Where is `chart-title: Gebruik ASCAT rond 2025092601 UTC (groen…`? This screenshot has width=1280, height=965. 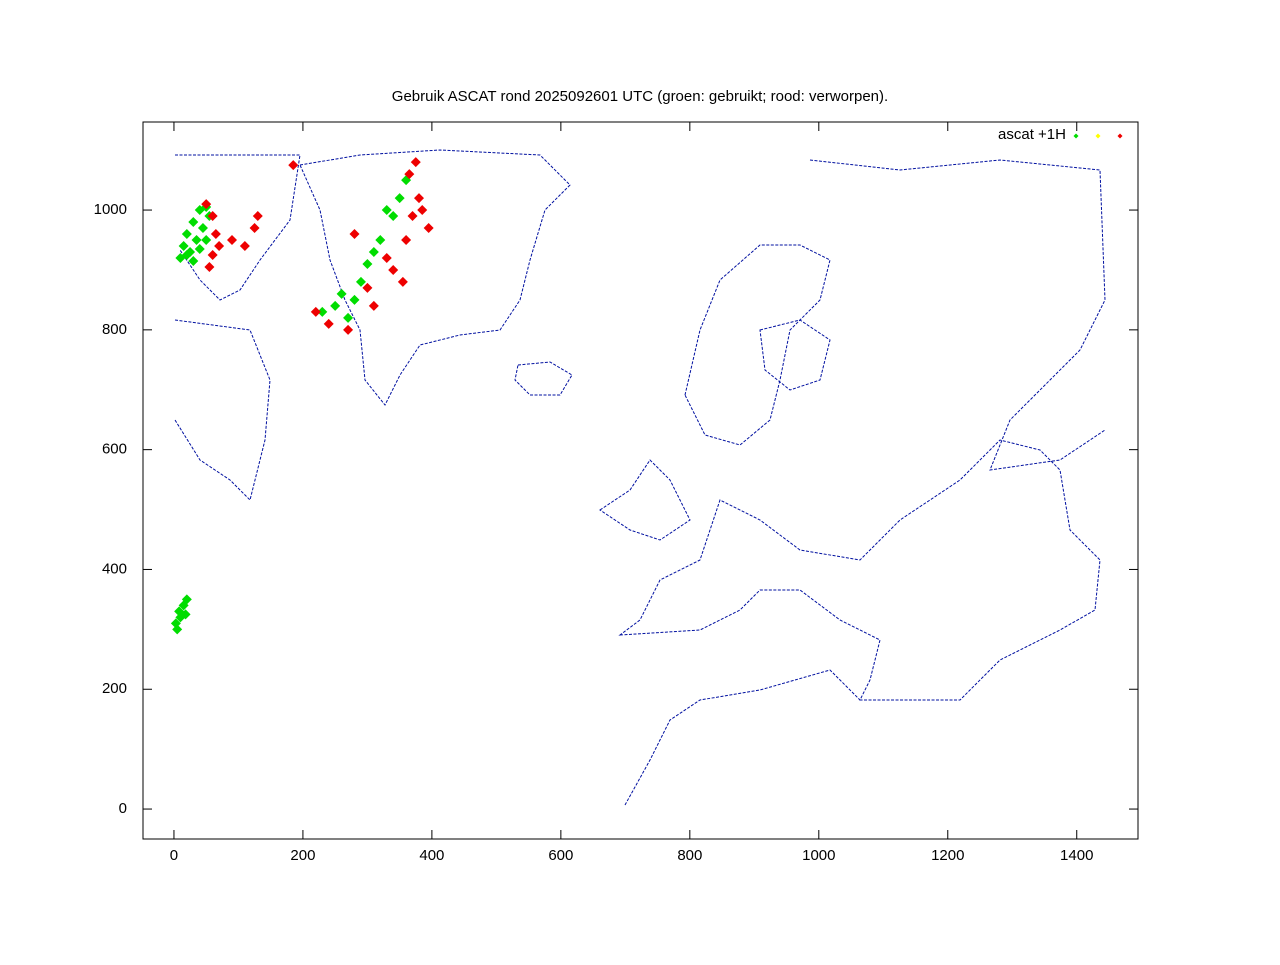
chart-title: Gebruik ASCAT rond 2025092601 UTC (groen… is located at coordinates (640, 96).